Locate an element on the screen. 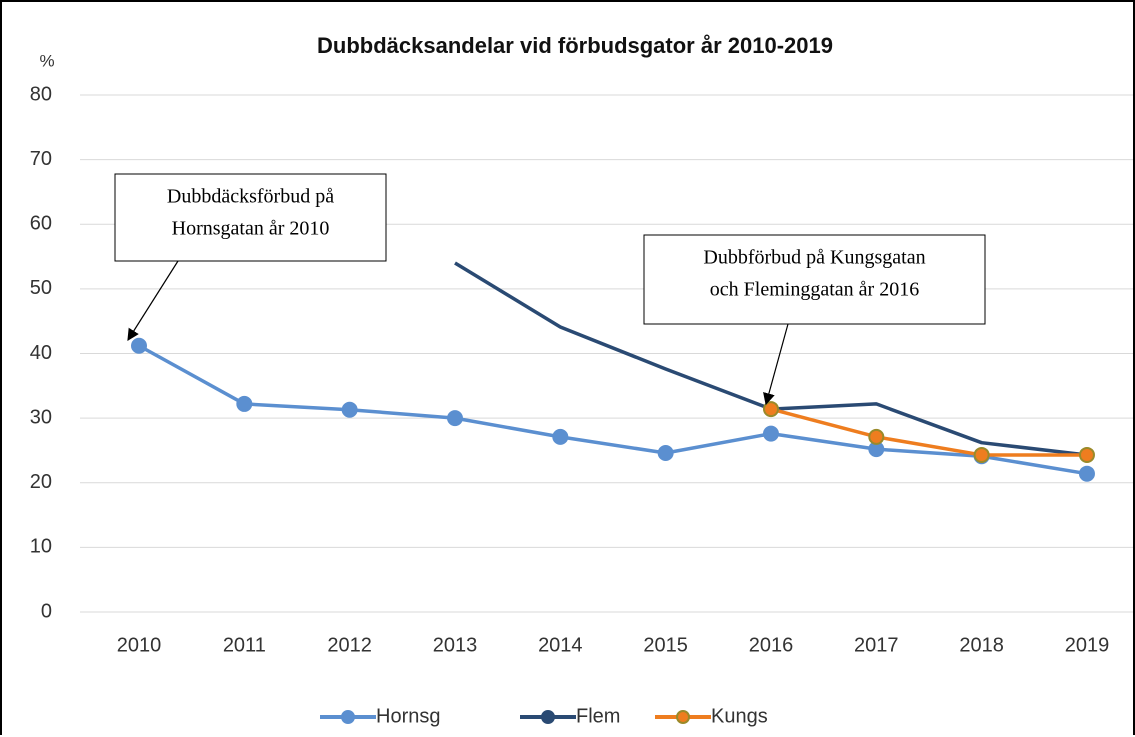  x-tick-label: 2018 is located at coordinates (981, 645).